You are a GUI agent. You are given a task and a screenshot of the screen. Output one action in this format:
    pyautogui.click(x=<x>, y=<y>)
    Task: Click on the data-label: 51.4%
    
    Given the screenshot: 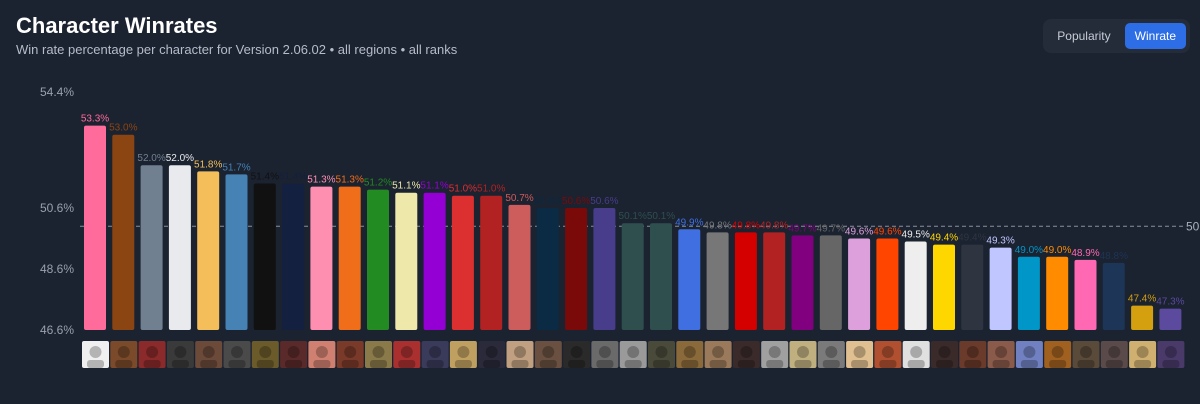 What is the action you would take?
    pyautogui.click(x=293, y=177)
    